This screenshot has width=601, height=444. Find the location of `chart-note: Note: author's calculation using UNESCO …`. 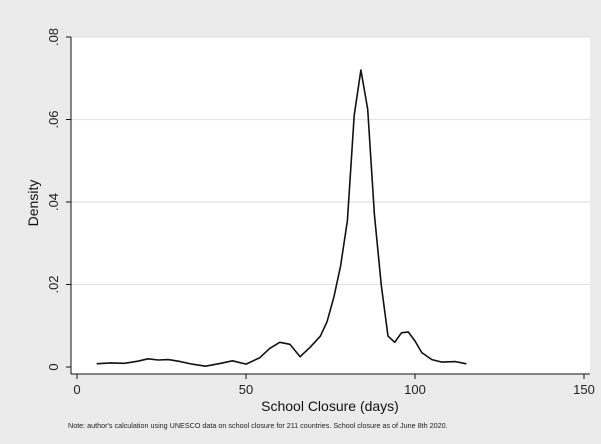

chart-note: Note: author's calculation using UNESCO … is located at coordinates (258, 425).